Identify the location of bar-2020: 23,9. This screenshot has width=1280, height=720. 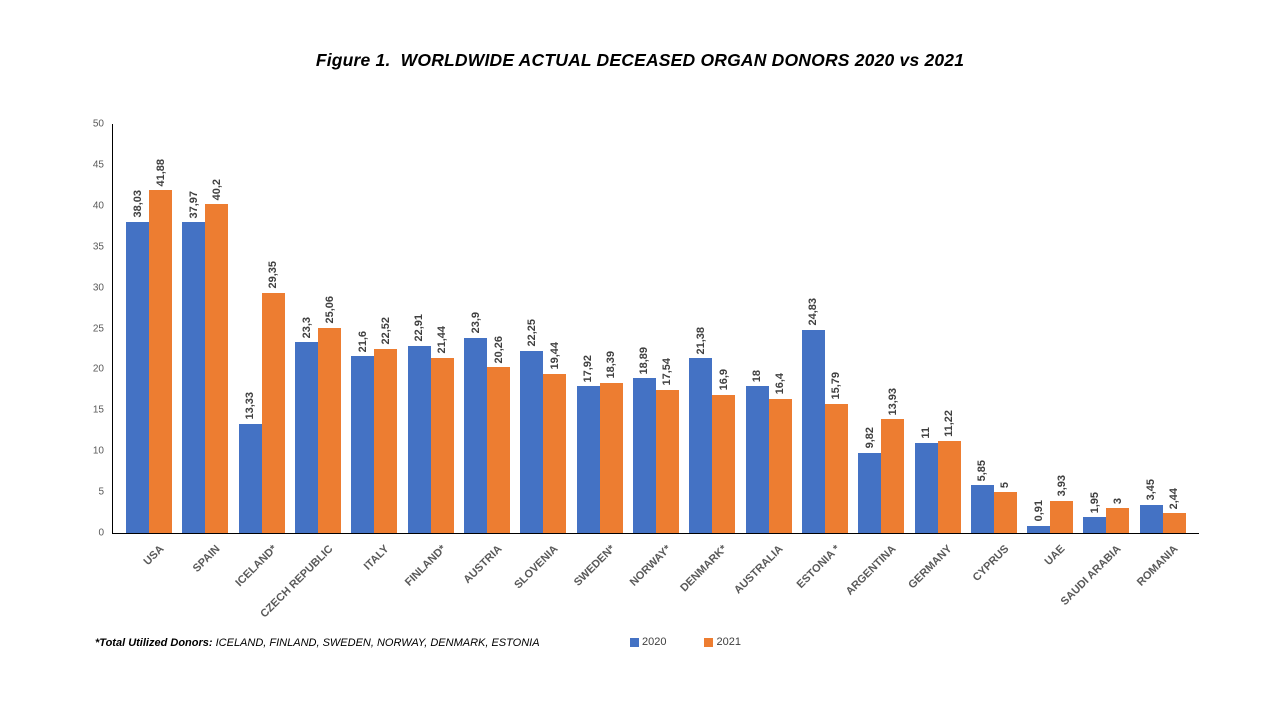
(476, 422).